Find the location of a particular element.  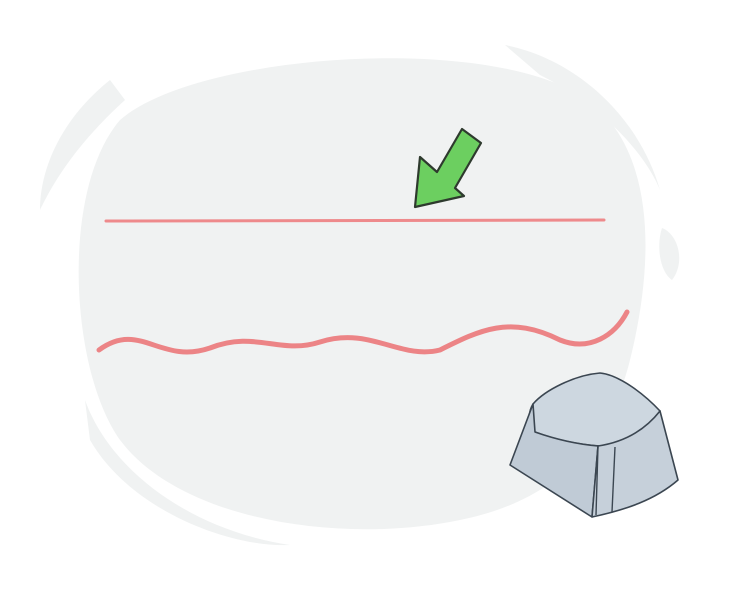

brush-stroke-bottom-left is located at coordinates (187, 473).